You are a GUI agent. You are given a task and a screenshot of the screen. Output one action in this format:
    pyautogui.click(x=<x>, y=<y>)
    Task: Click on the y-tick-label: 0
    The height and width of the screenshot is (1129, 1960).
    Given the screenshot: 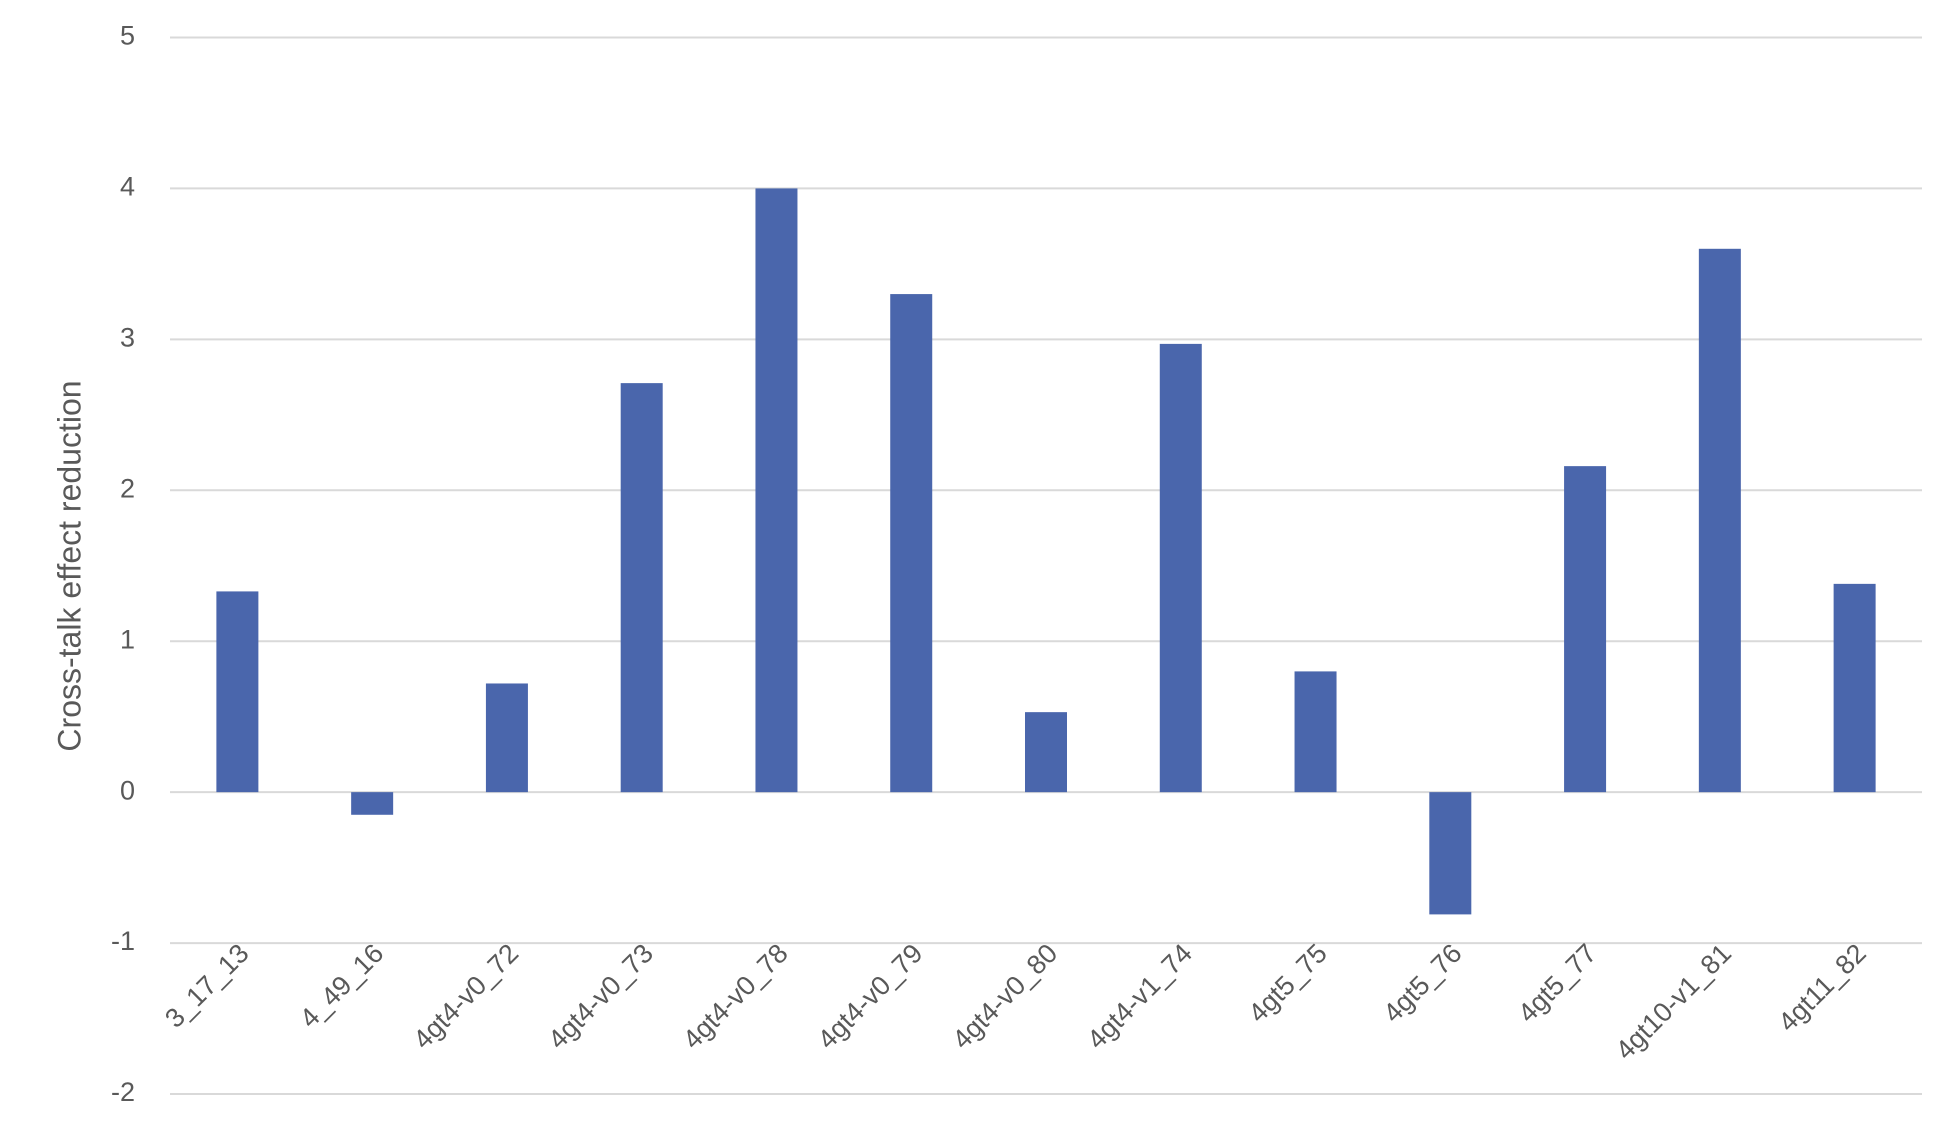 What is the action you would take?
    pyautogui.click(x=127, y=790)
    